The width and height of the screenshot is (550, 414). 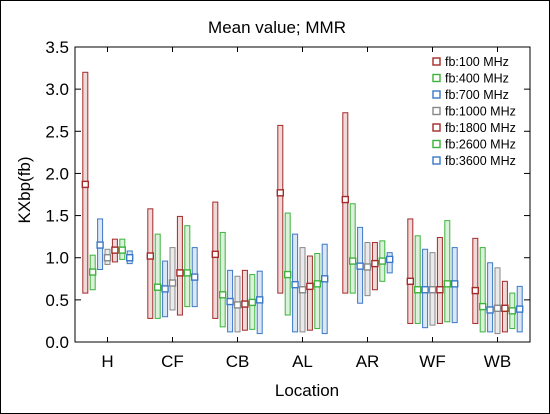 What do you see at coordinates (57, 342) in the screenshot?
I see `y-tick-label: 0.0` at bounding box center [57, 342].